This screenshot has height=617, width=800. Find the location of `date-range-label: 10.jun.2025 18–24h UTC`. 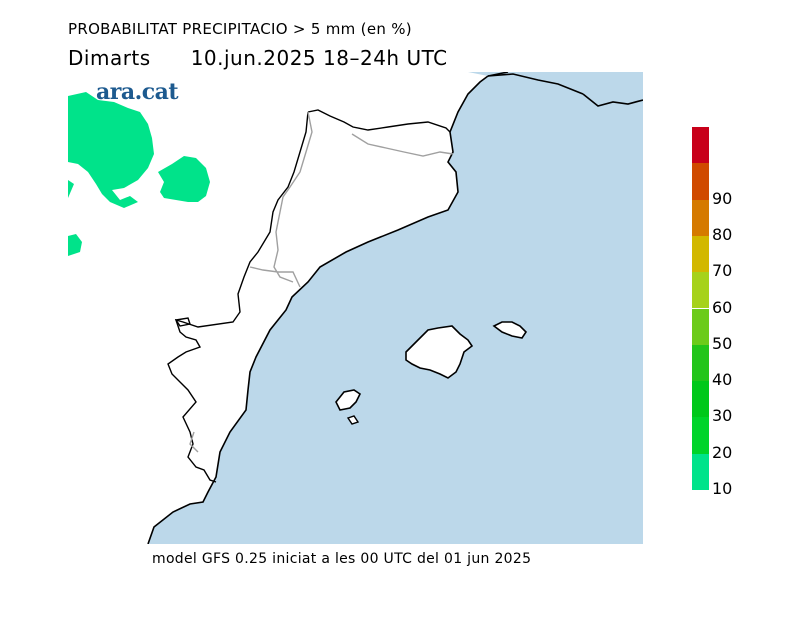

date-range-label: 10.jun.2025 18–24h UTC is located at coordinates (319, 58).